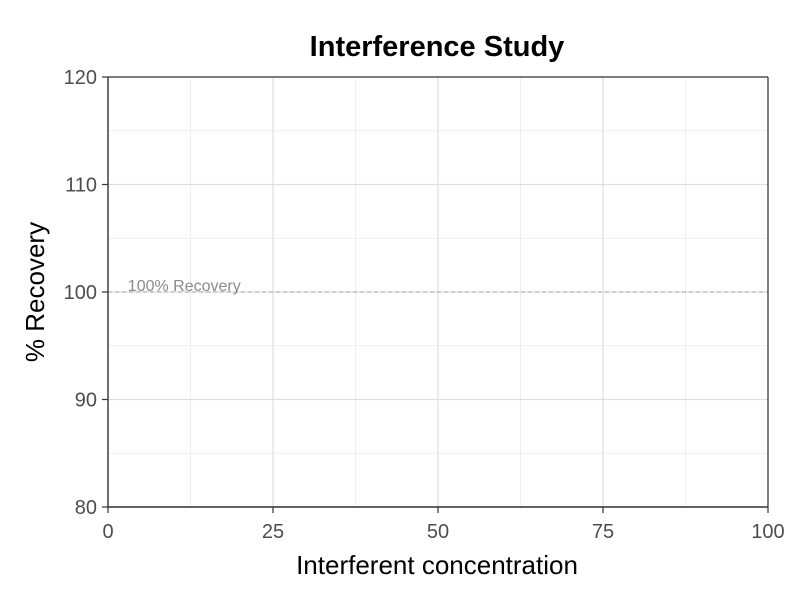 This screenshot has width=800, height=600. I want to click on x-tick-label: 75, so click(603, 532).